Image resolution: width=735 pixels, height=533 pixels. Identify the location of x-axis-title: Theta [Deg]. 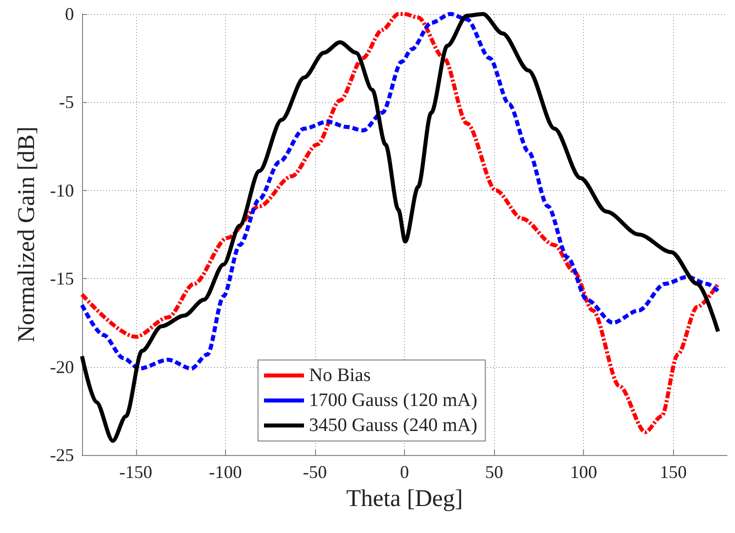
(404, 499).